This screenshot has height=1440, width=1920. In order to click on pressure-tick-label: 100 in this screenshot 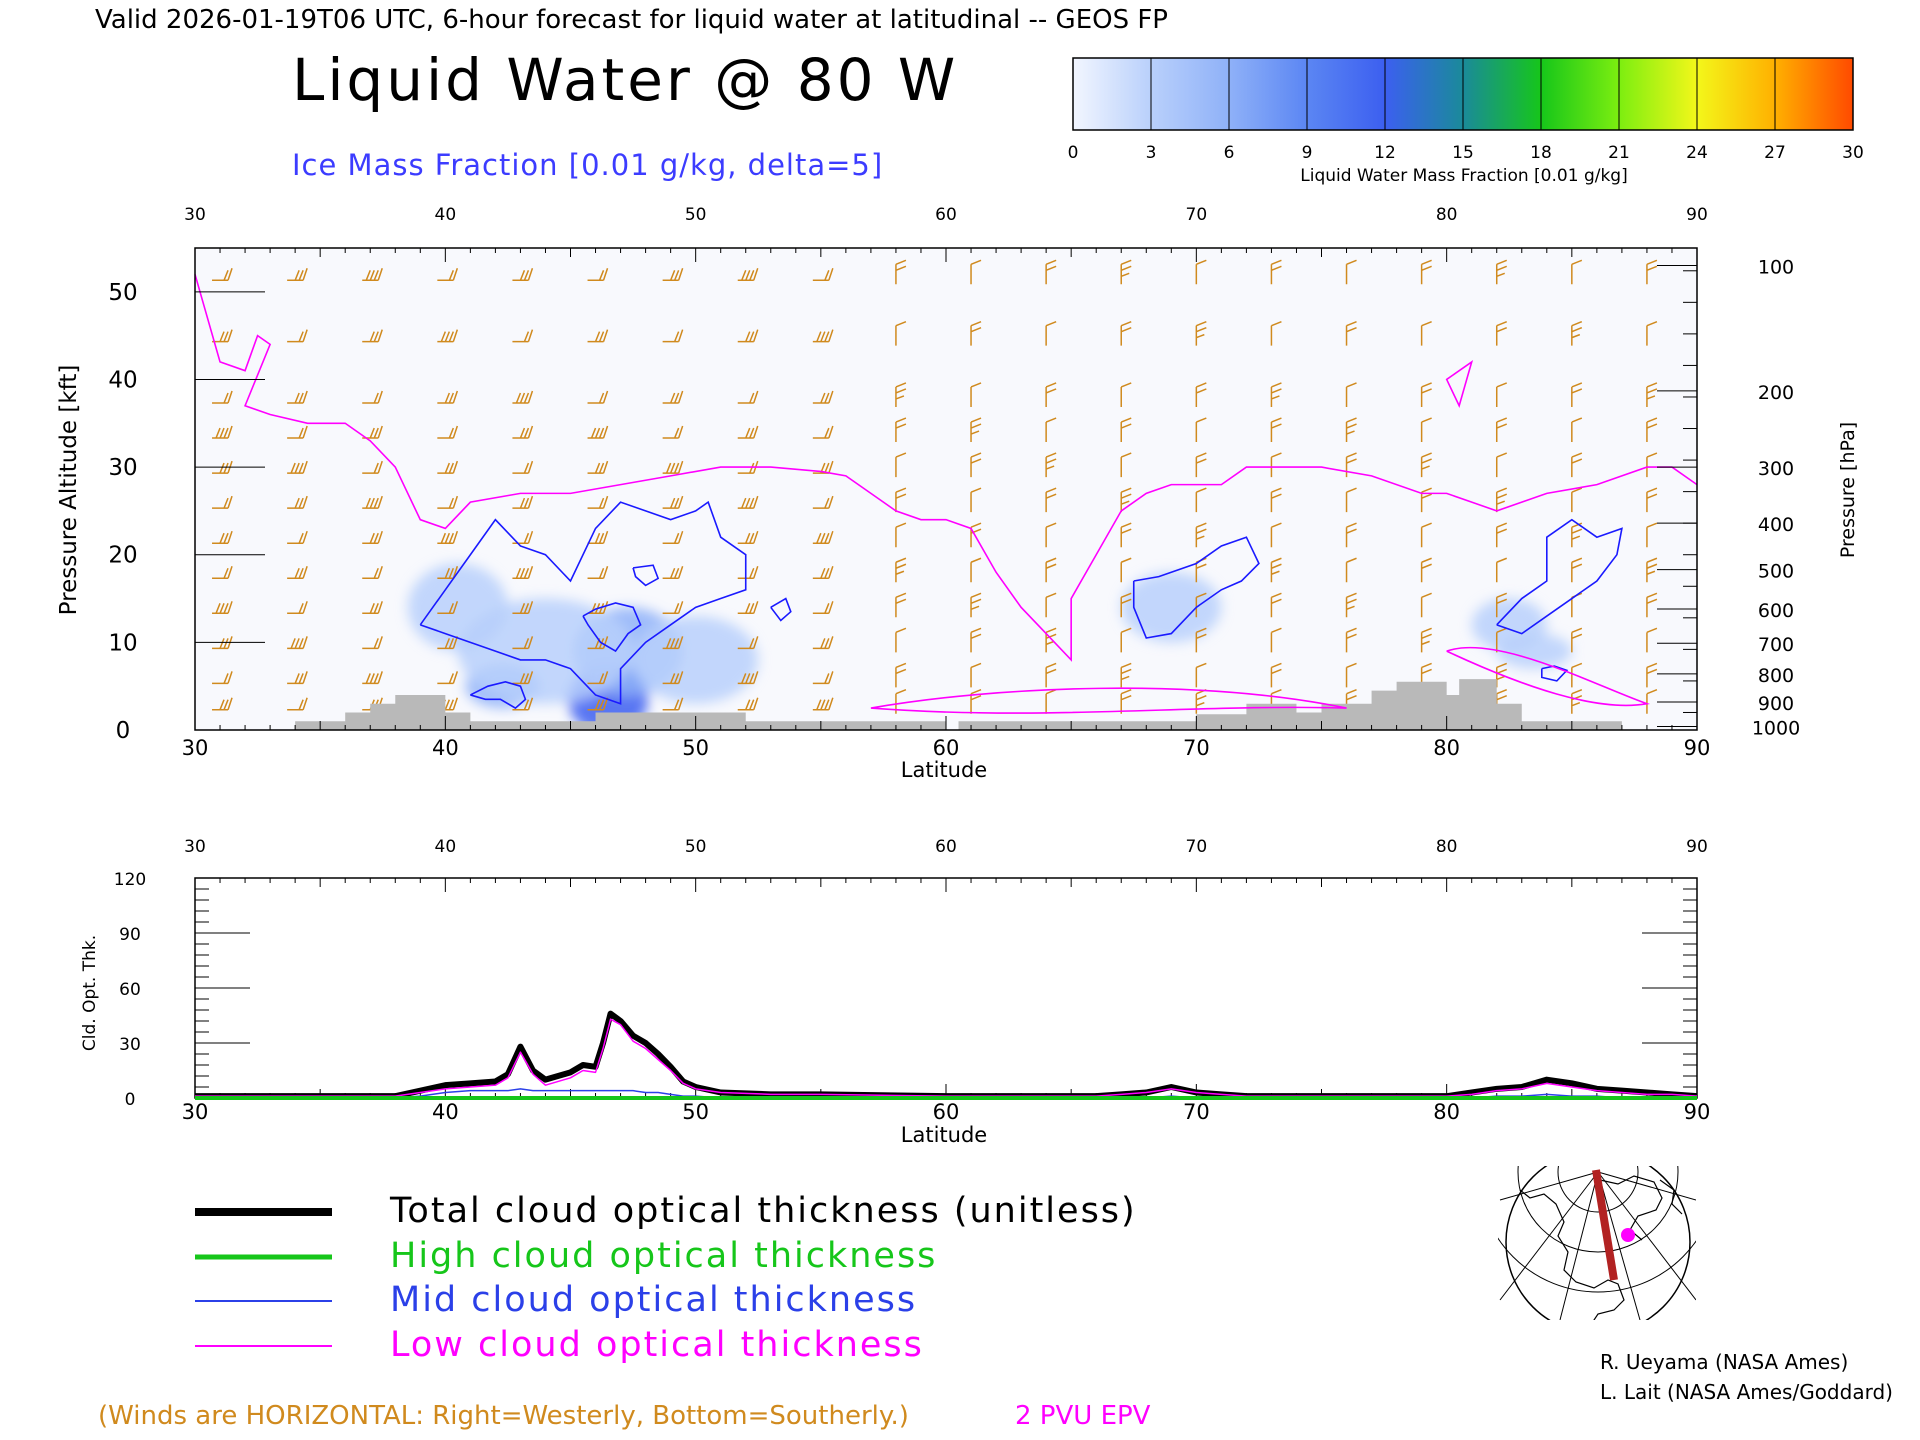, I will do `click(1776, 268)`.